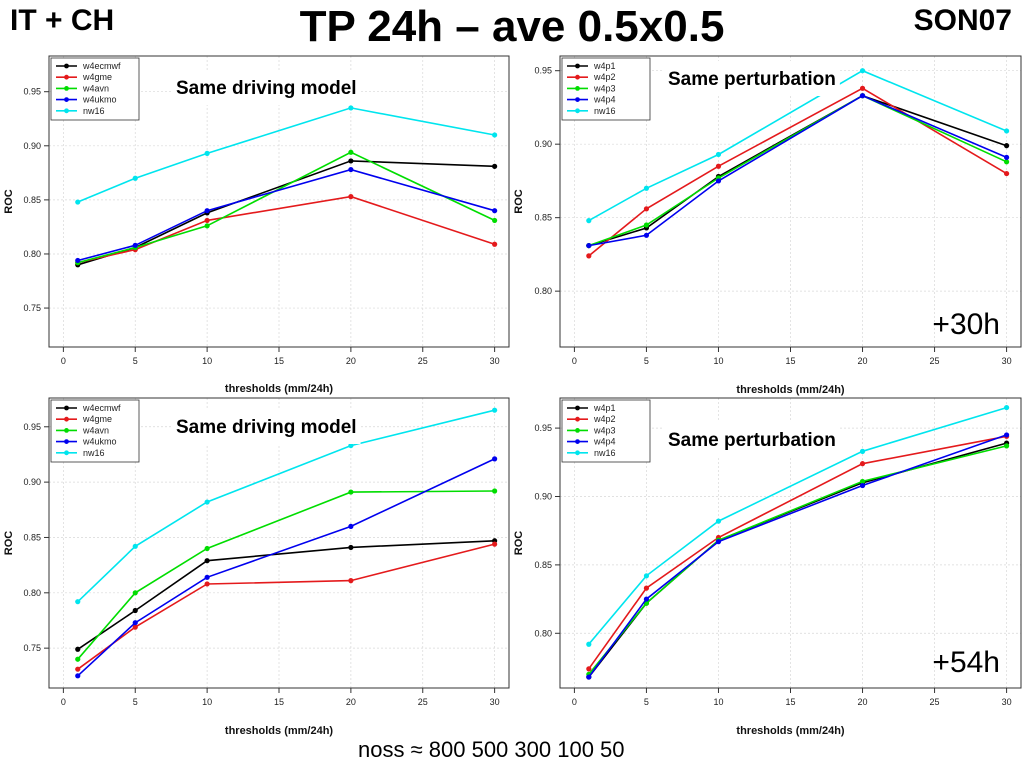 This screenshot has width=1024, height=768. What do you see at coordinates (491, 749) in the screenshot?
I see `sample-size-note: noss ≈ 800 500 300 100 50` at bounding box center [491, 749].